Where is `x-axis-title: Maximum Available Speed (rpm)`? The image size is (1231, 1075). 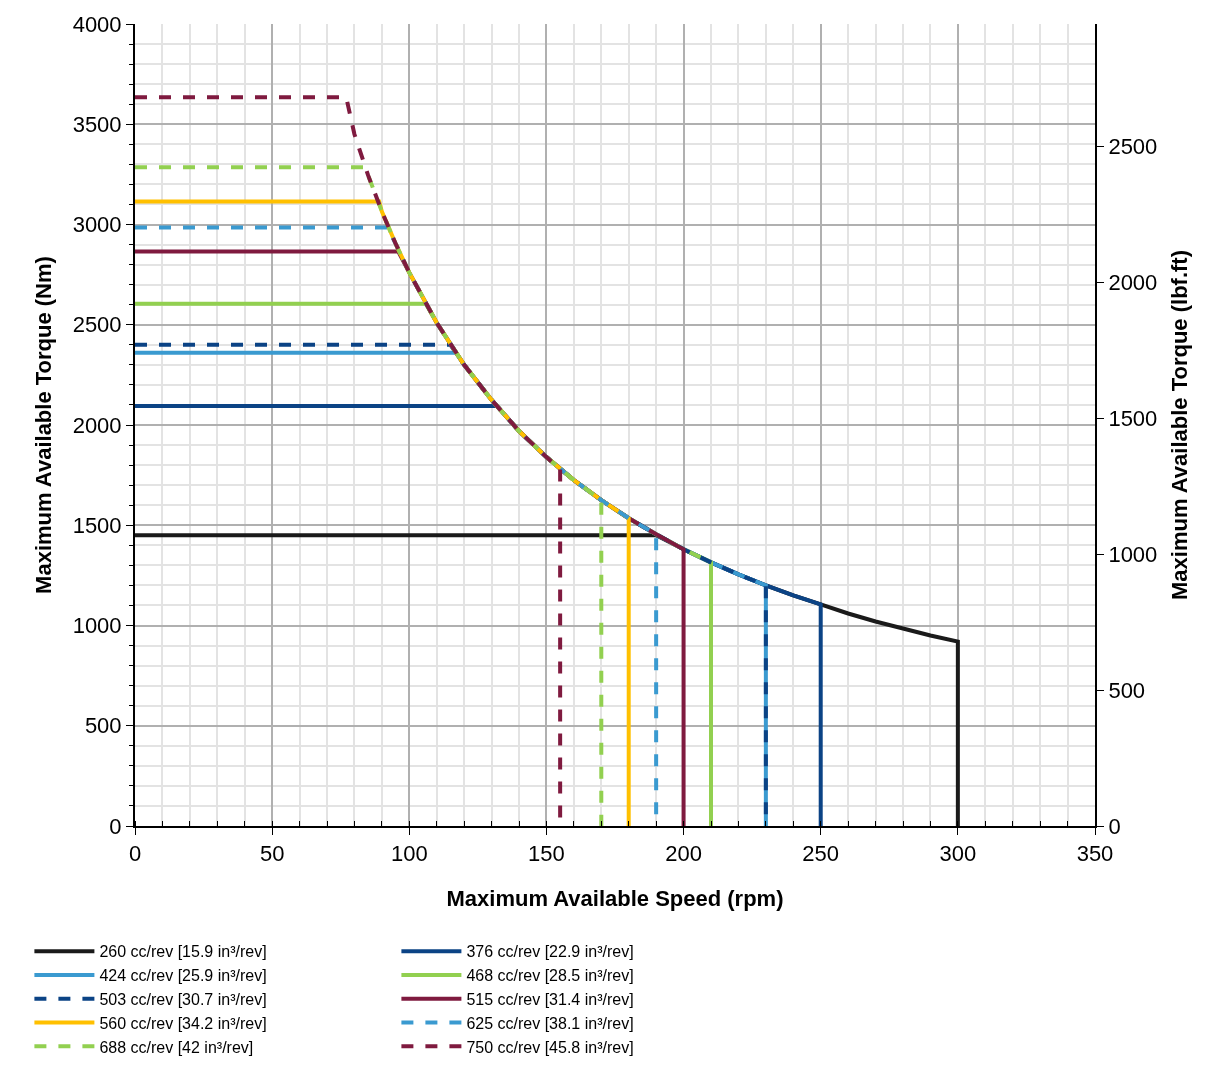 x-axis-title: Maximum Available Speed (rpm) is located at coordinates (615, 898).